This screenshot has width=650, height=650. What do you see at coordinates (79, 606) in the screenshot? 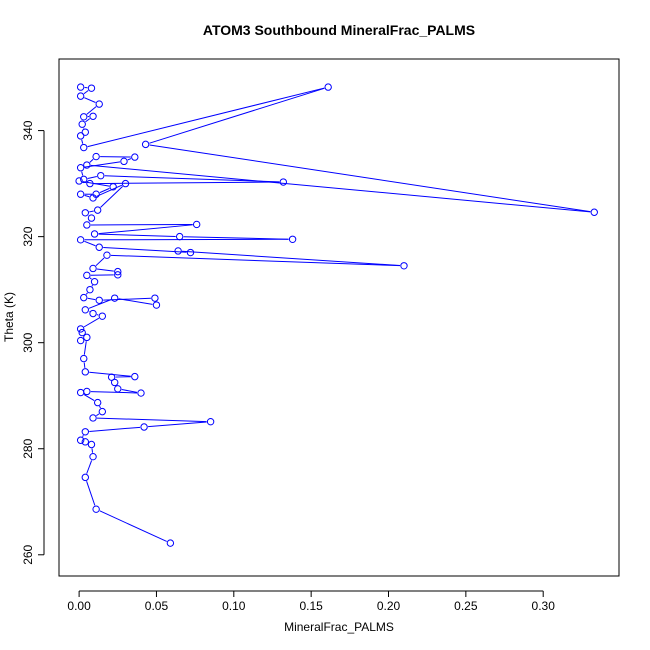
I see `x-tick-label: 0.00` at bounding box center [79, 606].